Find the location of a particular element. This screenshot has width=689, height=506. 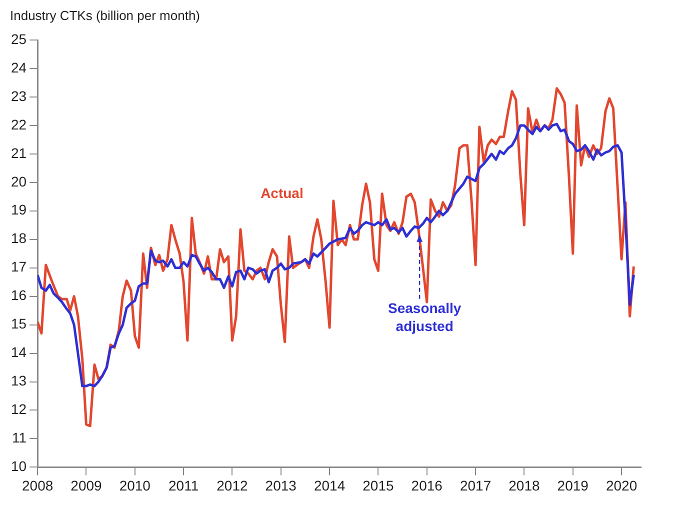

x-tick-label: 2018 is located at coordinates (524, 485).